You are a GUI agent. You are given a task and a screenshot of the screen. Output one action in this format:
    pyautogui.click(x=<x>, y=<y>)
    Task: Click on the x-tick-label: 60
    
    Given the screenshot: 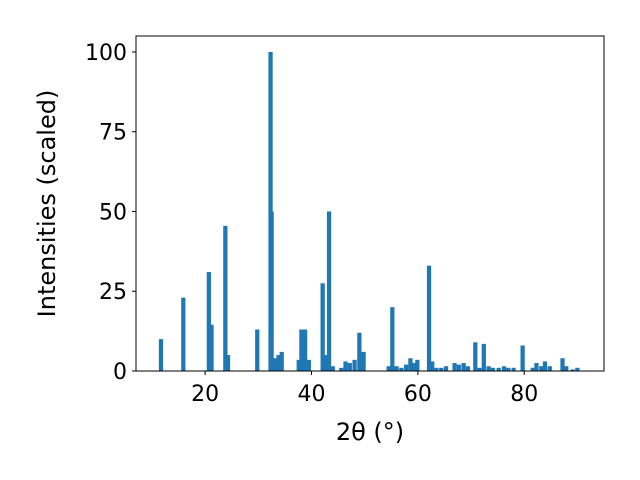 What is the action you would take?
    pyautogui.click(x=418, y=394)
    